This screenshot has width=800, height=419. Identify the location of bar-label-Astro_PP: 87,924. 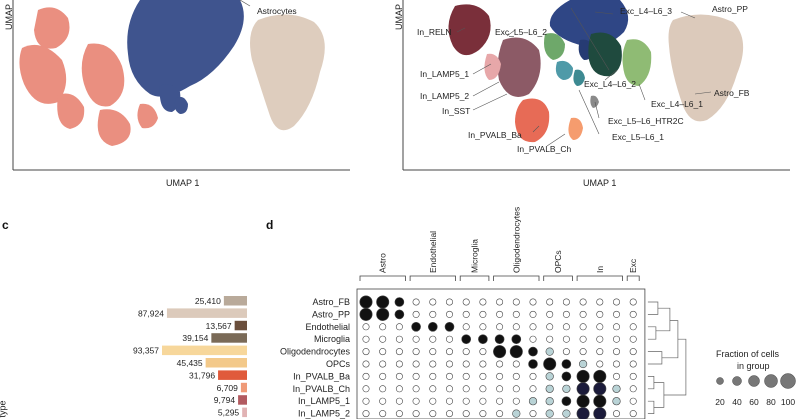
(151, 313).